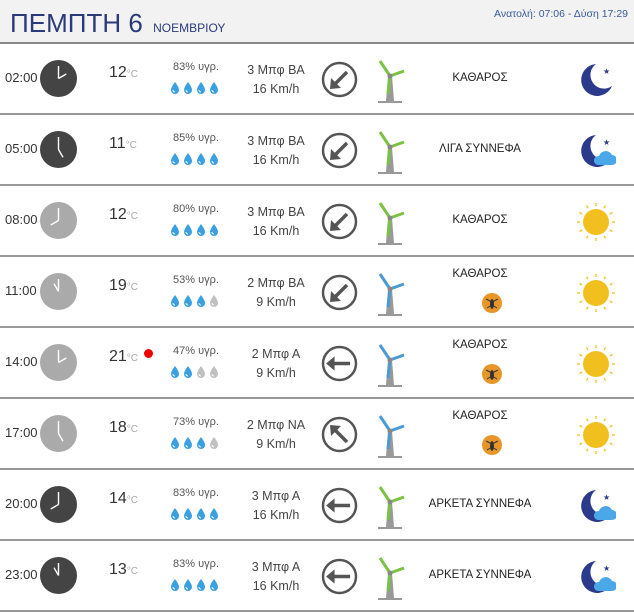 The width and height of the screenshot is (634, 613). Describe the element at coordinates (123, 499) in the screenshot. I see `temperature: 14°C` at that location.